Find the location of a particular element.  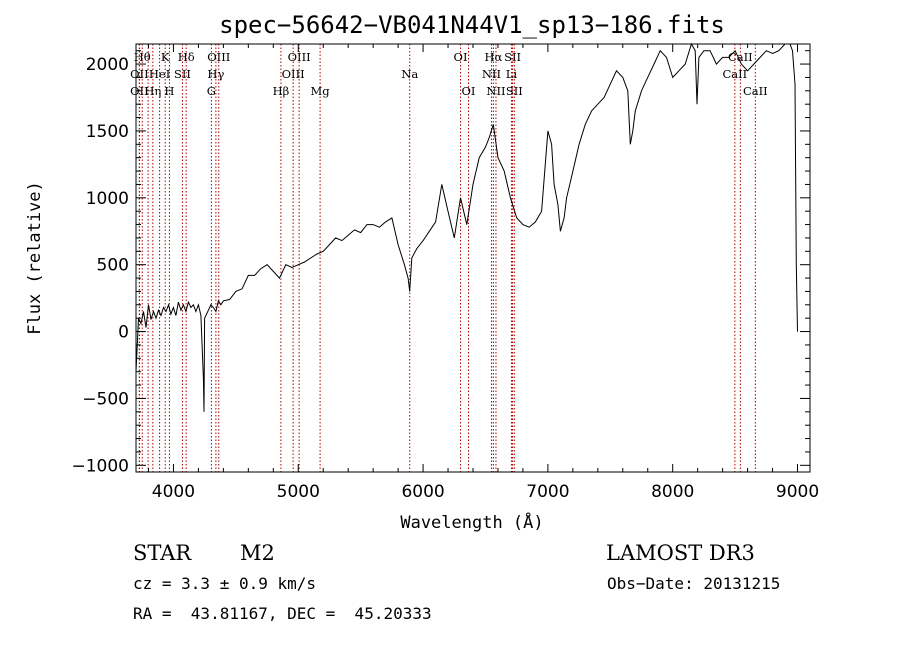

sky-coordinates: RA = 43.81167, DEC = 45.20333 is located at coordinates (282, 613).